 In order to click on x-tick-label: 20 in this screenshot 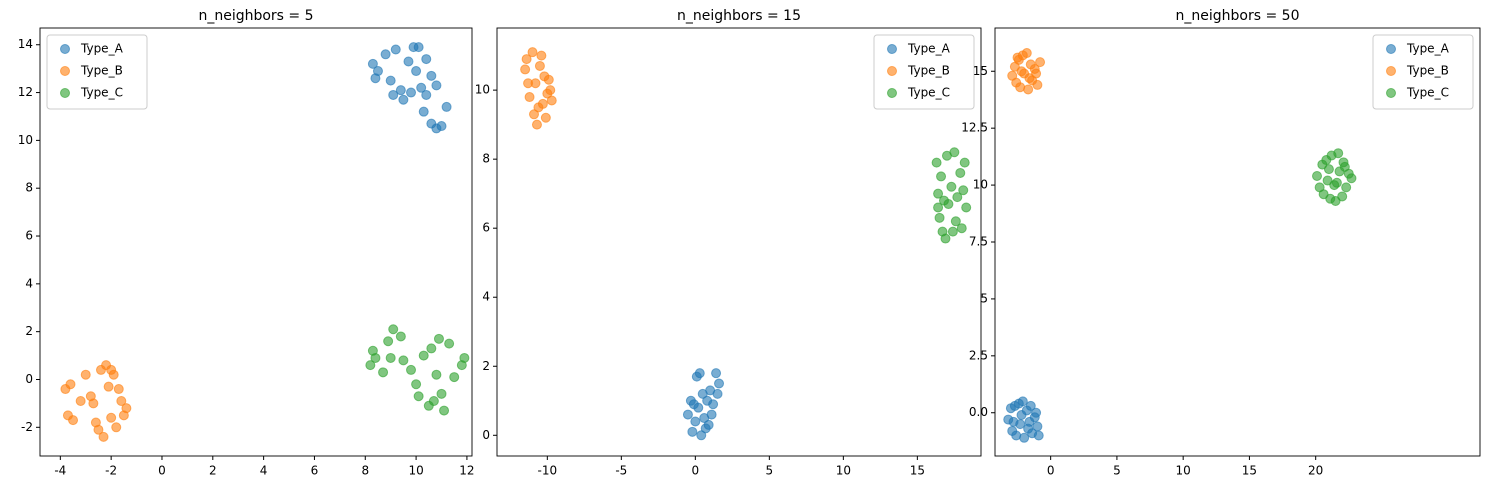, I will do `click(1315, 471)`.